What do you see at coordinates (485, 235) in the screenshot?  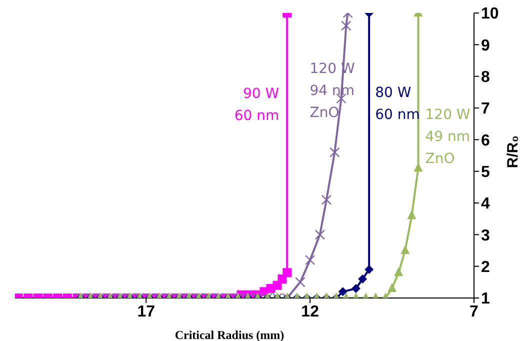 I see `y-tick-label: 3` at bounding box center [485, 235].